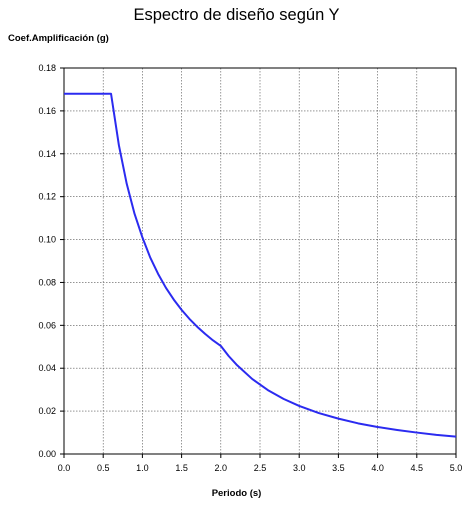 This screenshot has height=527, width=473. I want to click on x-tick-label: 5.0, so click(456, 468).